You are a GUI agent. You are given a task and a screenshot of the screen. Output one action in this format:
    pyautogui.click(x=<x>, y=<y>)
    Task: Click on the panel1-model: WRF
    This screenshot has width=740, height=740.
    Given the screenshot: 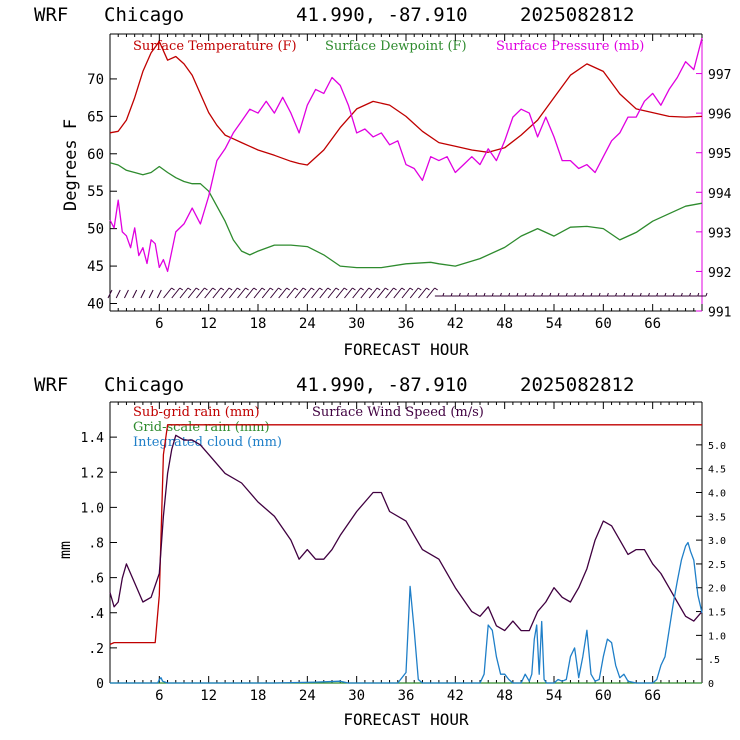 What is the action you would take?
    pyautogui.click(x=51, y=15)
    